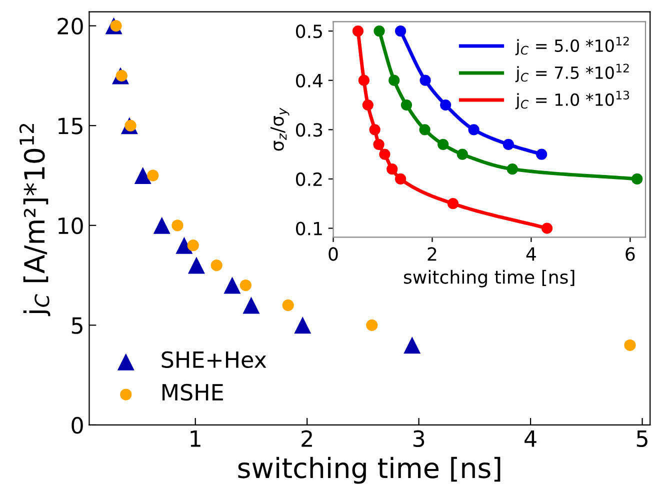  Describe the element at coordinates (77, 425) in the screenshot. I see `y-tick-label: 0` at that location.